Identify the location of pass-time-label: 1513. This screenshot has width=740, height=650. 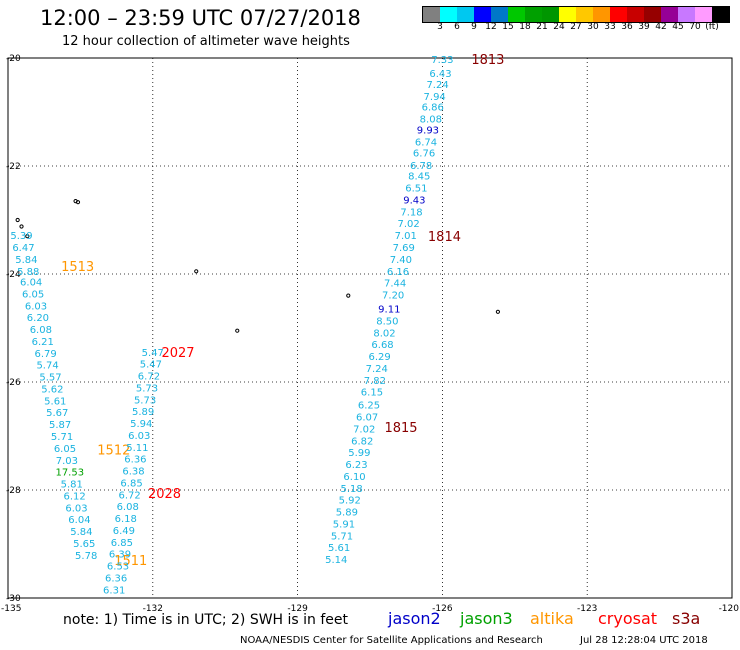
(77, 267).